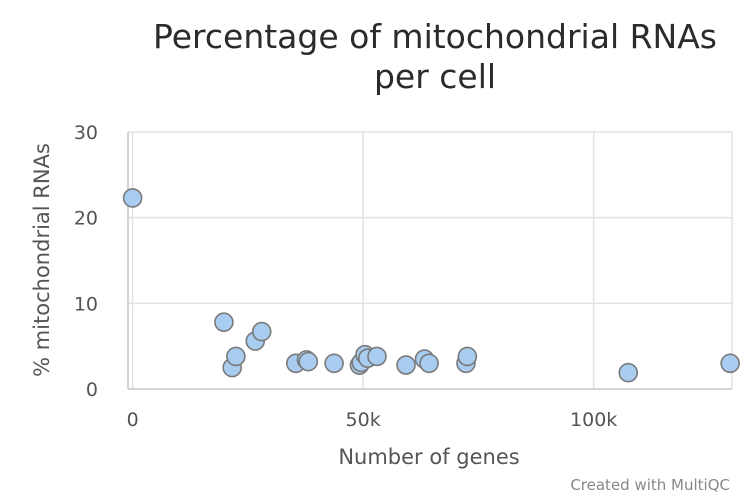  What do you see at coordinates (86, 133) in the screenshot?
I see `y-tick-label: 30` at bounding box center [86, 133].